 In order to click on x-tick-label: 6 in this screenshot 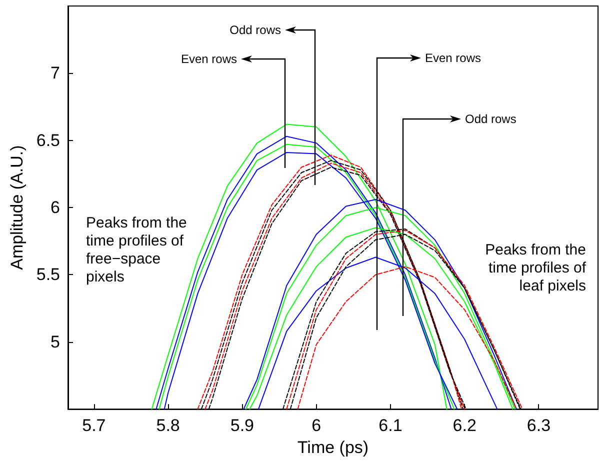, I will do `click(317, 426)`.